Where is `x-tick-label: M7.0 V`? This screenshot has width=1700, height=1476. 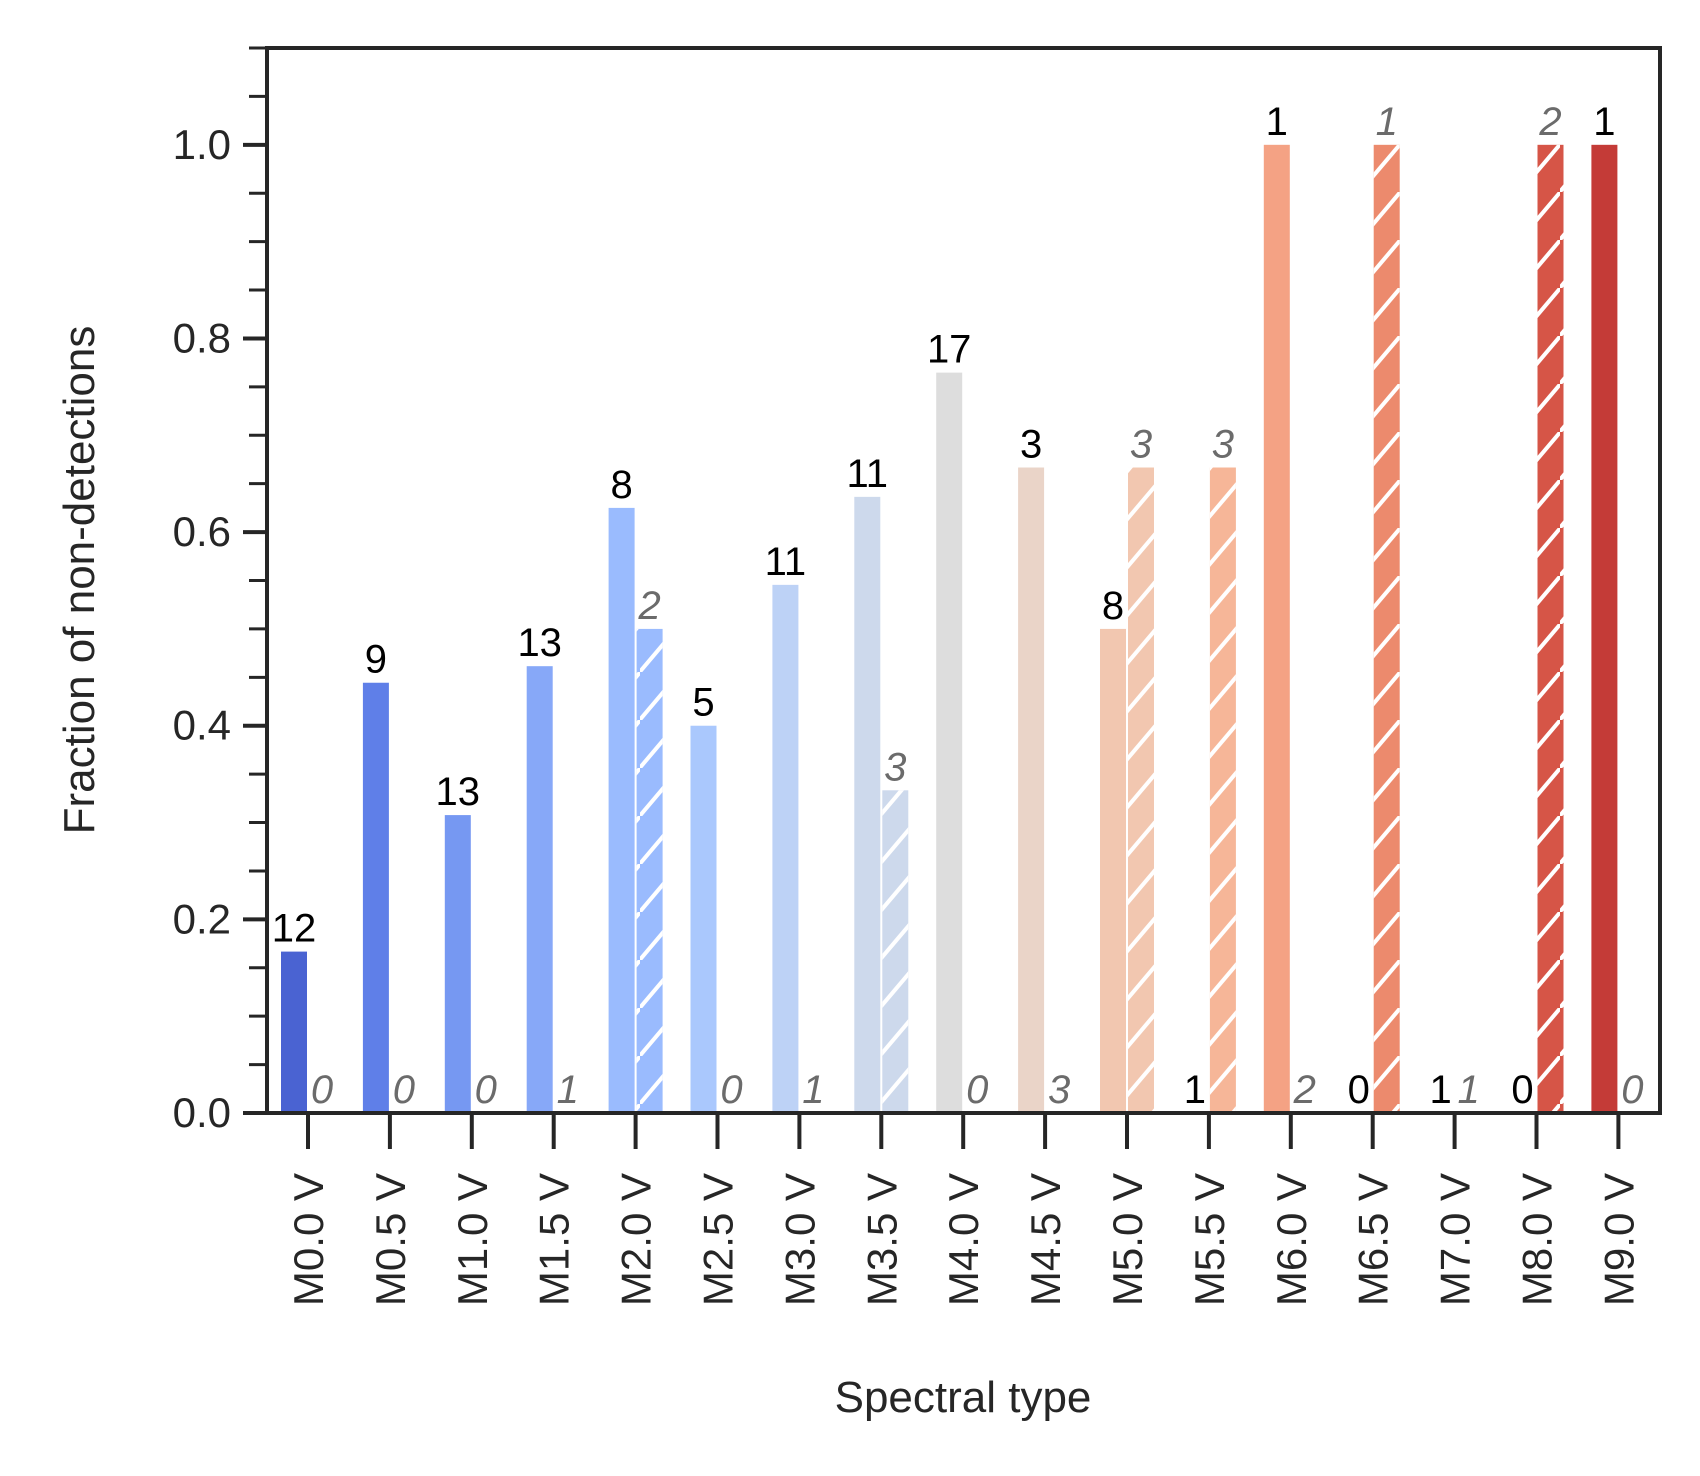
x-tick-label: M7.0 V is located at coordinates (1455, 1239).